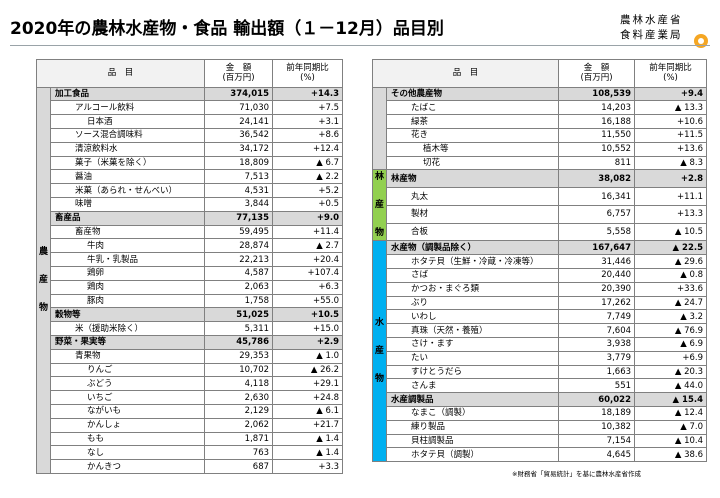 This screenshot has width=720, height=498. I want to click on ratio-value: +20.4, so click(308, 259).